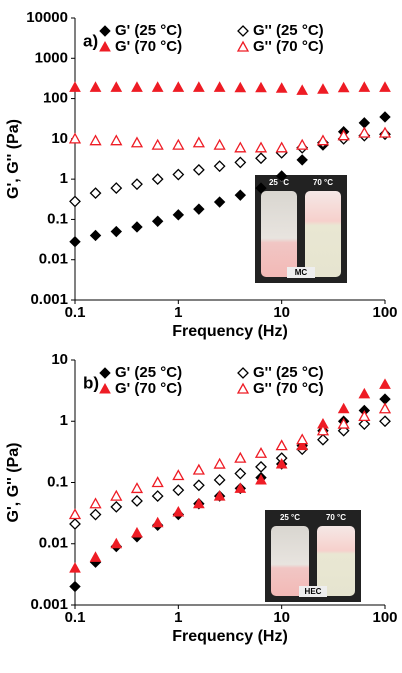 Image resolution: width=402 pixels, height=673 pixels. I want to click on x-tick-label: 100, so click(384, 312).